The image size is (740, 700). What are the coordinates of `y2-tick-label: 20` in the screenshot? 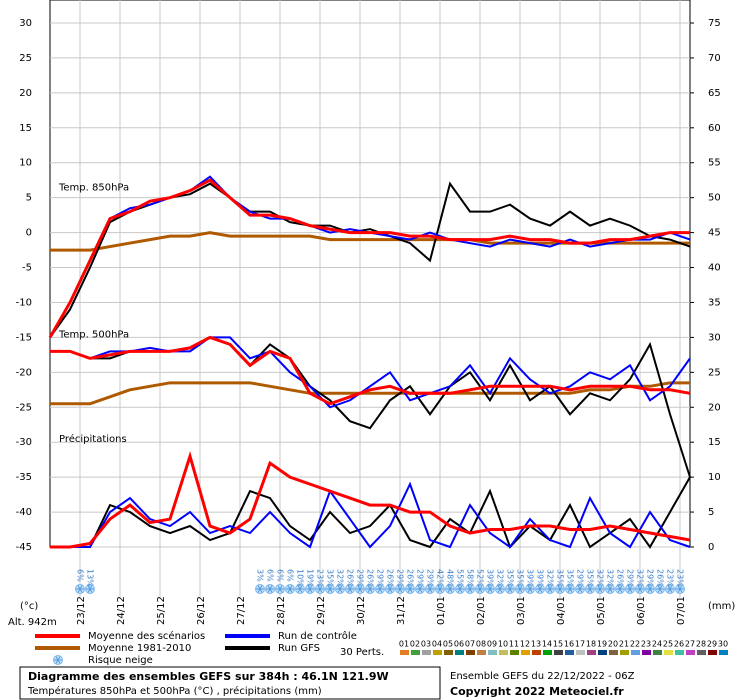 It's located at (714, 407).